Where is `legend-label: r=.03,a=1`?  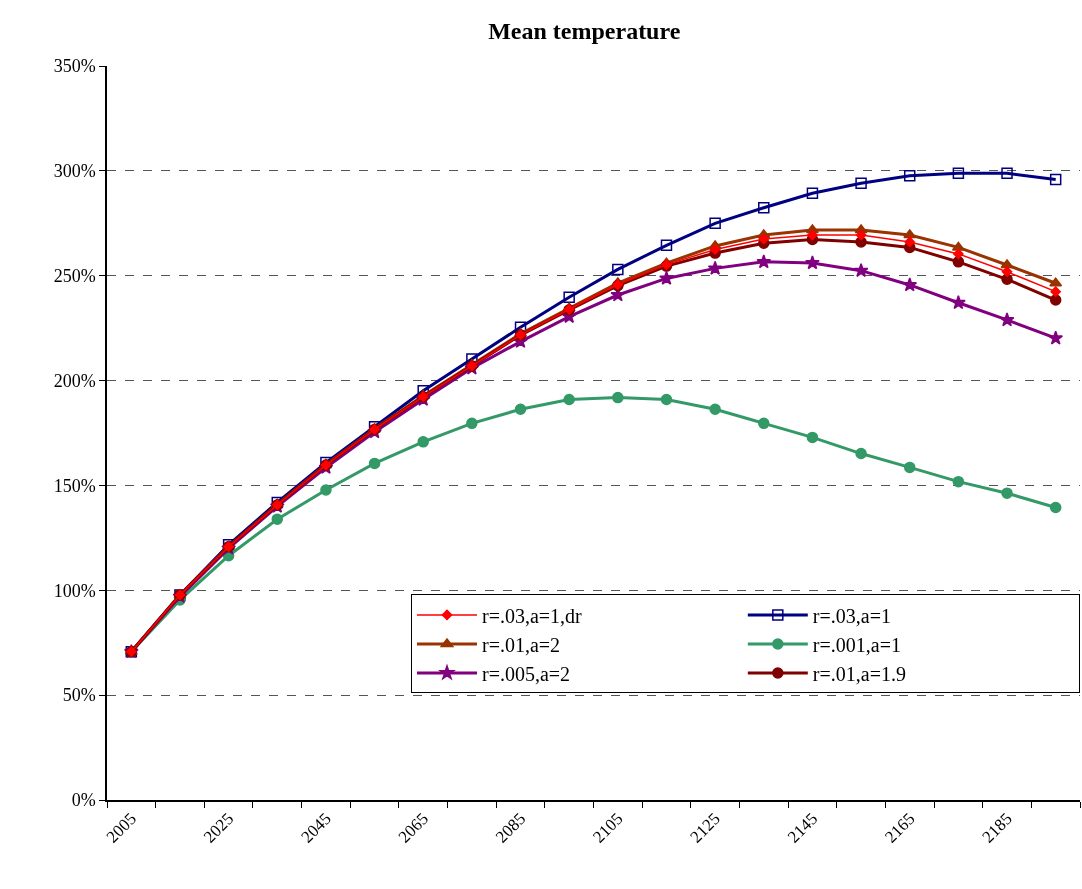 legend-label: r=.03,a=1 is located at coordinates (851, 615).